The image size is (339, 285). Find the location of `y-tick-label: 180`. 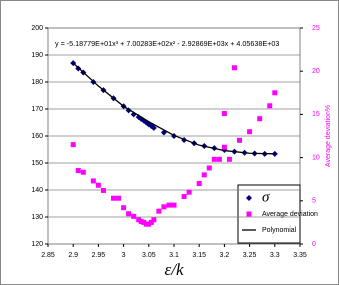

y-tick-label: 180 is located at coordinates (37, 82).